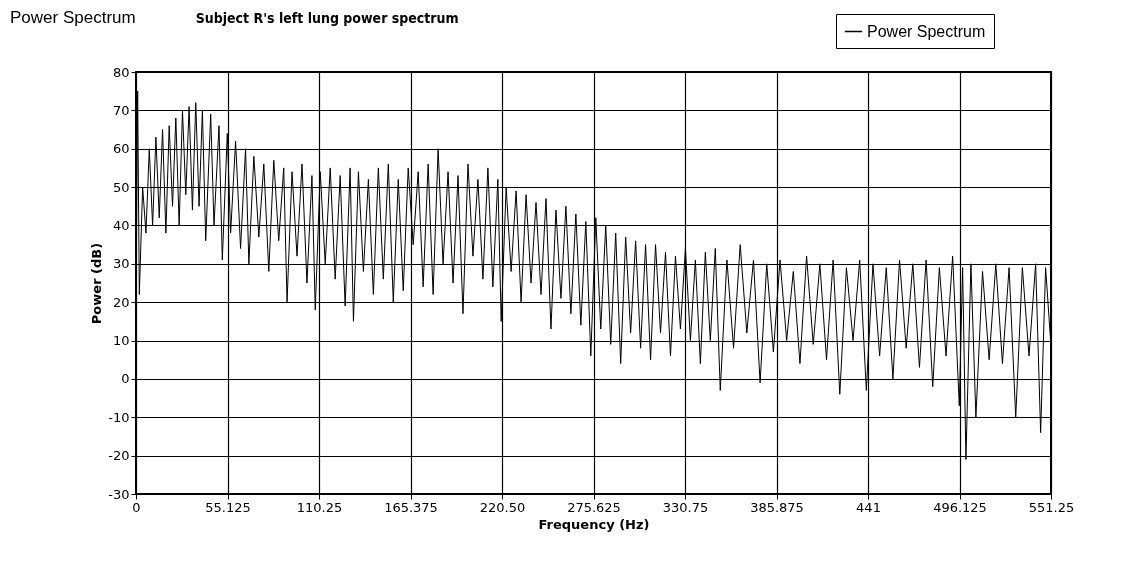 This screenshot has width=1124, height=568. I want to click on y-tick-label: 60, so click(121, 149).